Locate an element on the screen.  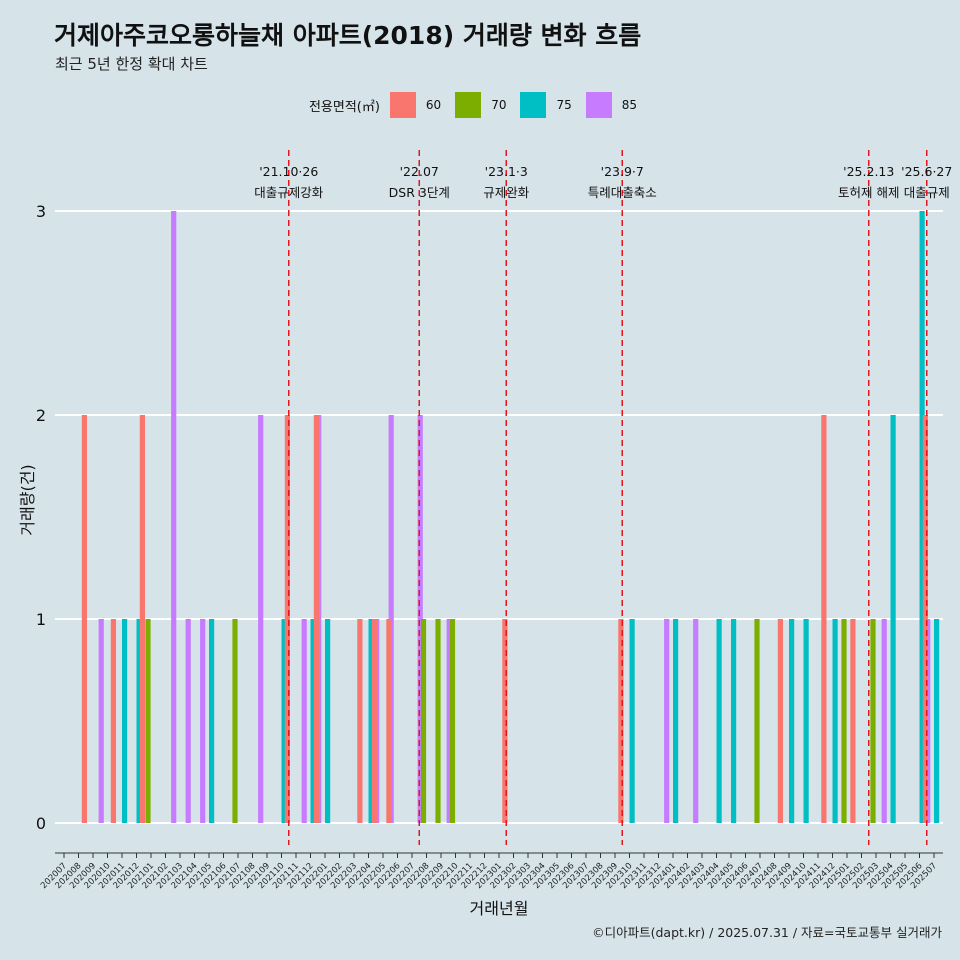
legend-item: 70 is located at coordinates (480, 105).